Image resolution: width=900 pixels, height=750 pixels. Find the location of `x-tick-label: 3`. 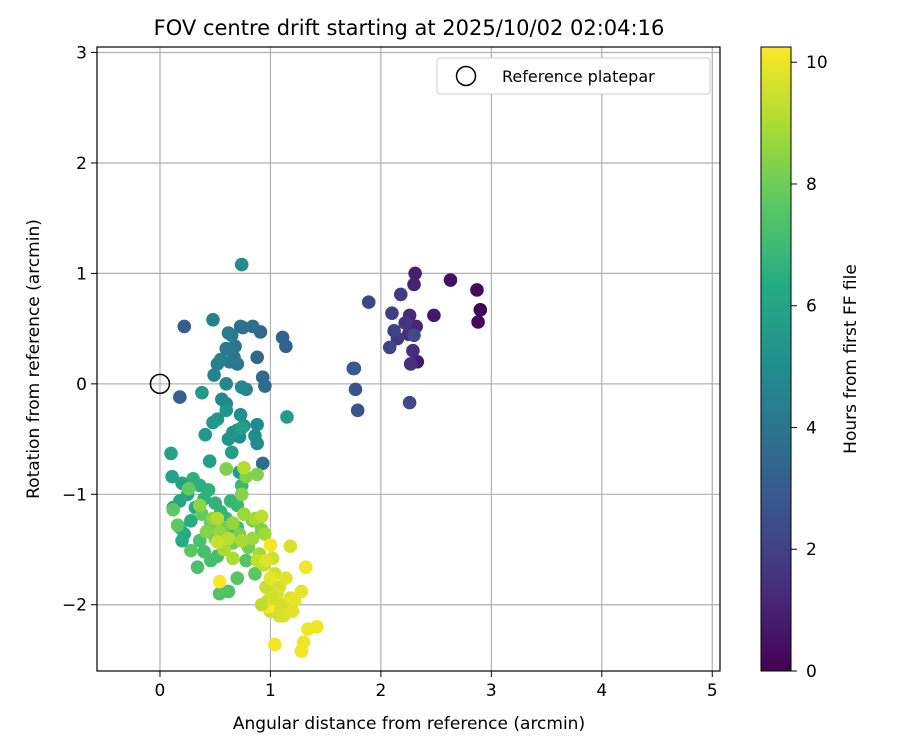

x-tick-label: 3 is located at coordinates (491, 691).